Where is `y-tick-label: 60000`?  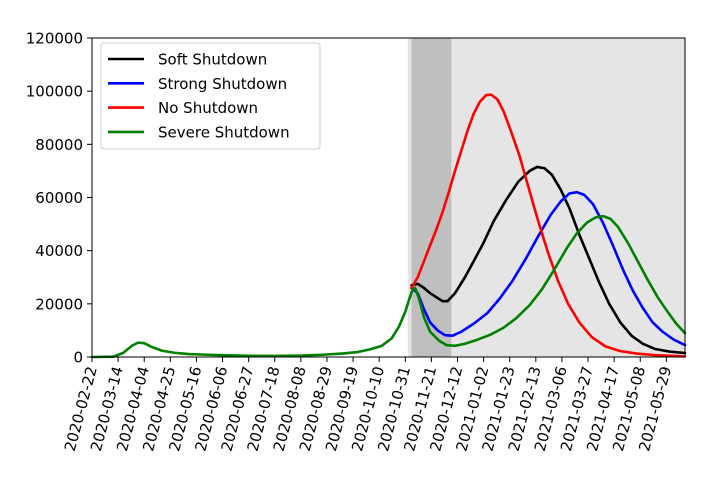 y-tick-label: 60000 is located at coordinates (59, 198).